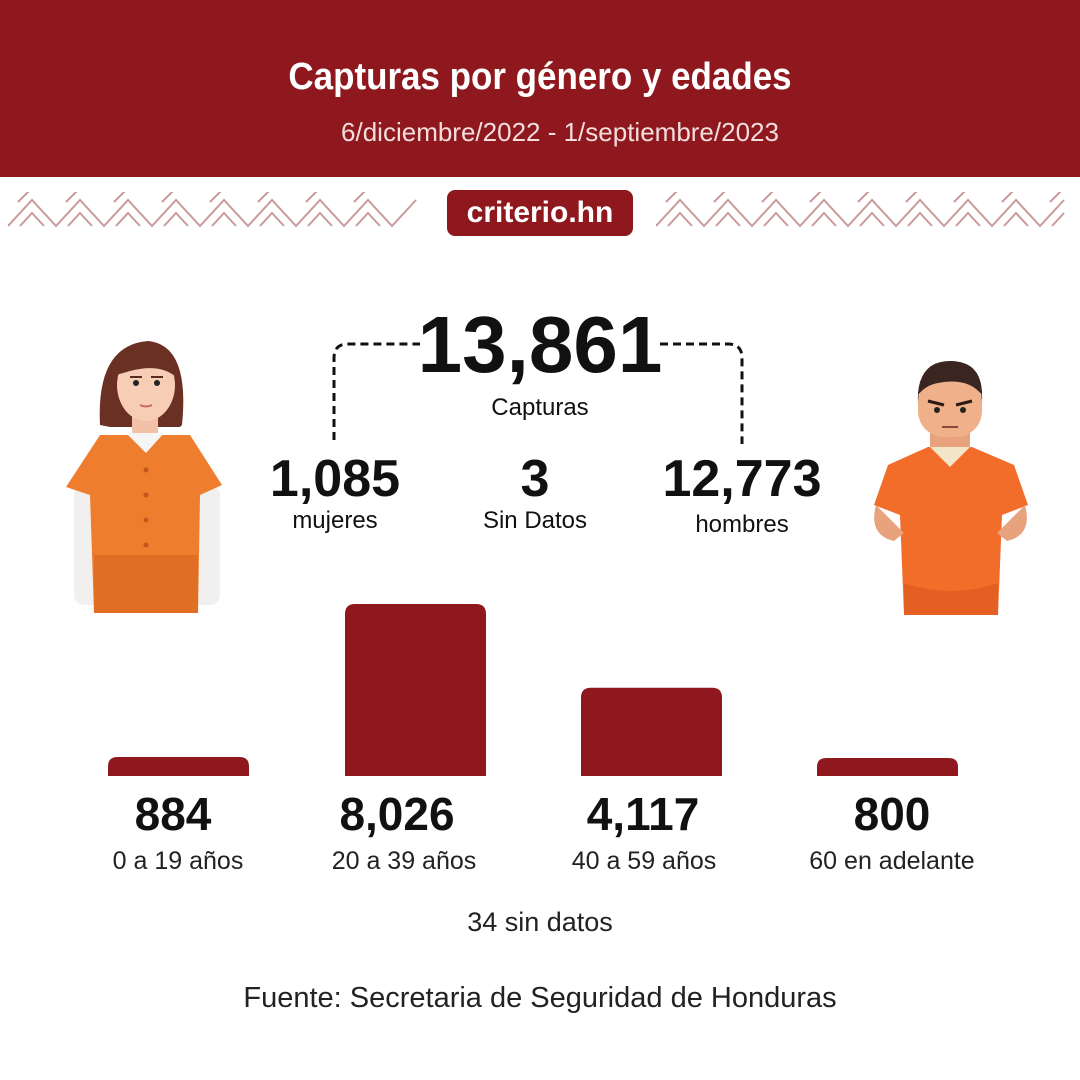 This screenshot has height=1080, width=1080. I want to click on bar-value-label: 800, so click(892, 814).